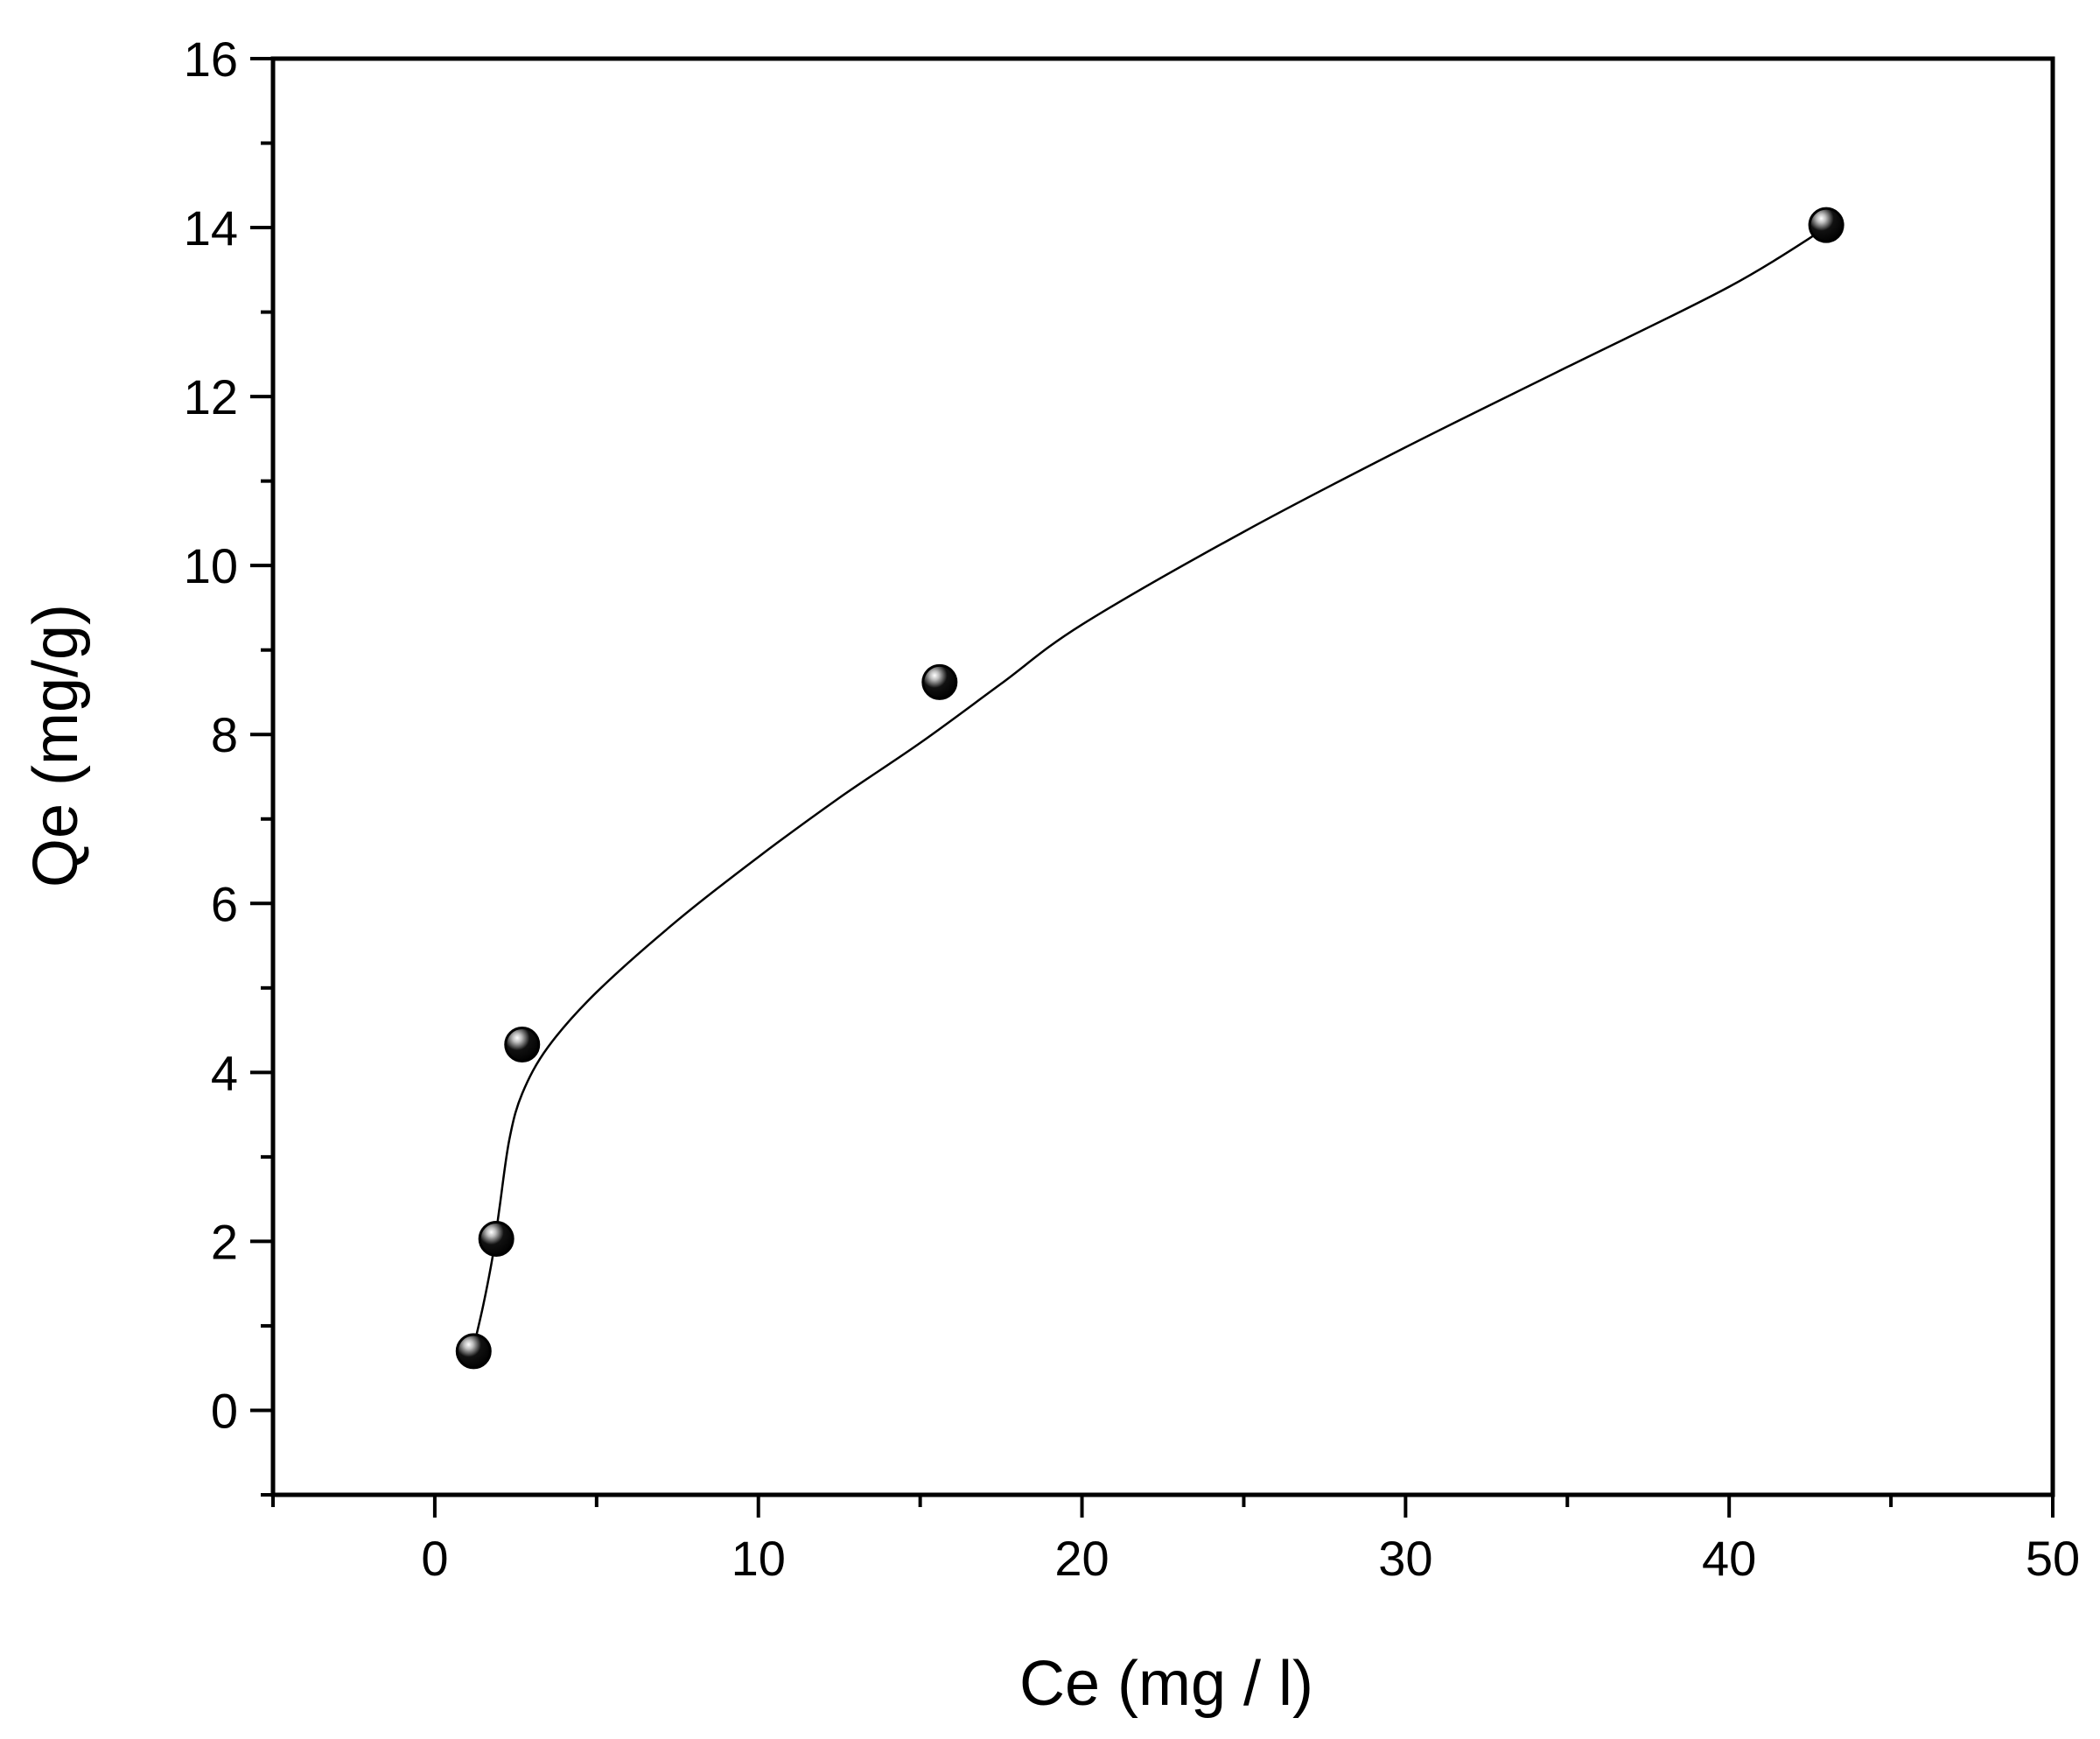  What do you see at coordinates (1729, 1558) in the screenshot?
I see `x-tick-label: 40` at bounding box center [1729, 1558].